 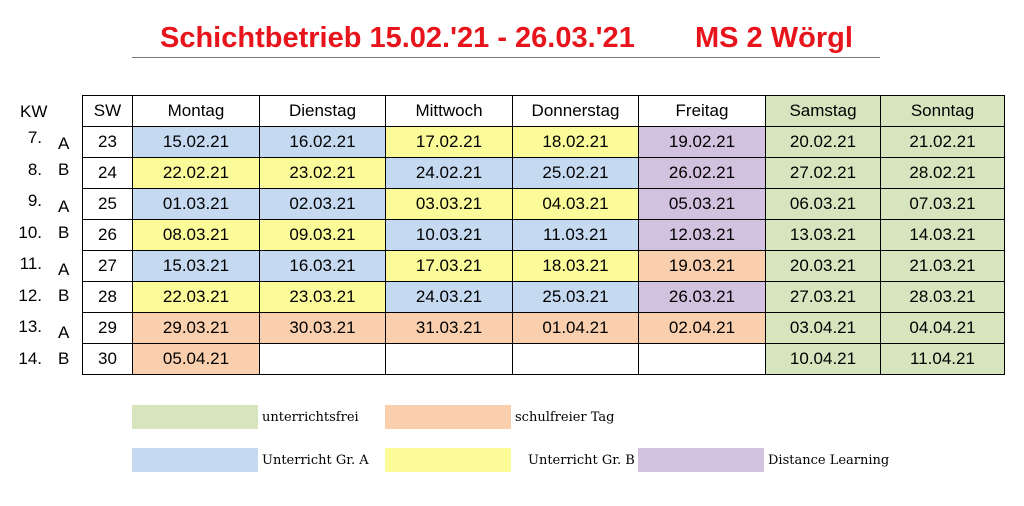 What do you see at coordinates (823, 111) in the screenshot?
I see `day-header: Samstag` at bounding box center [823, 111].